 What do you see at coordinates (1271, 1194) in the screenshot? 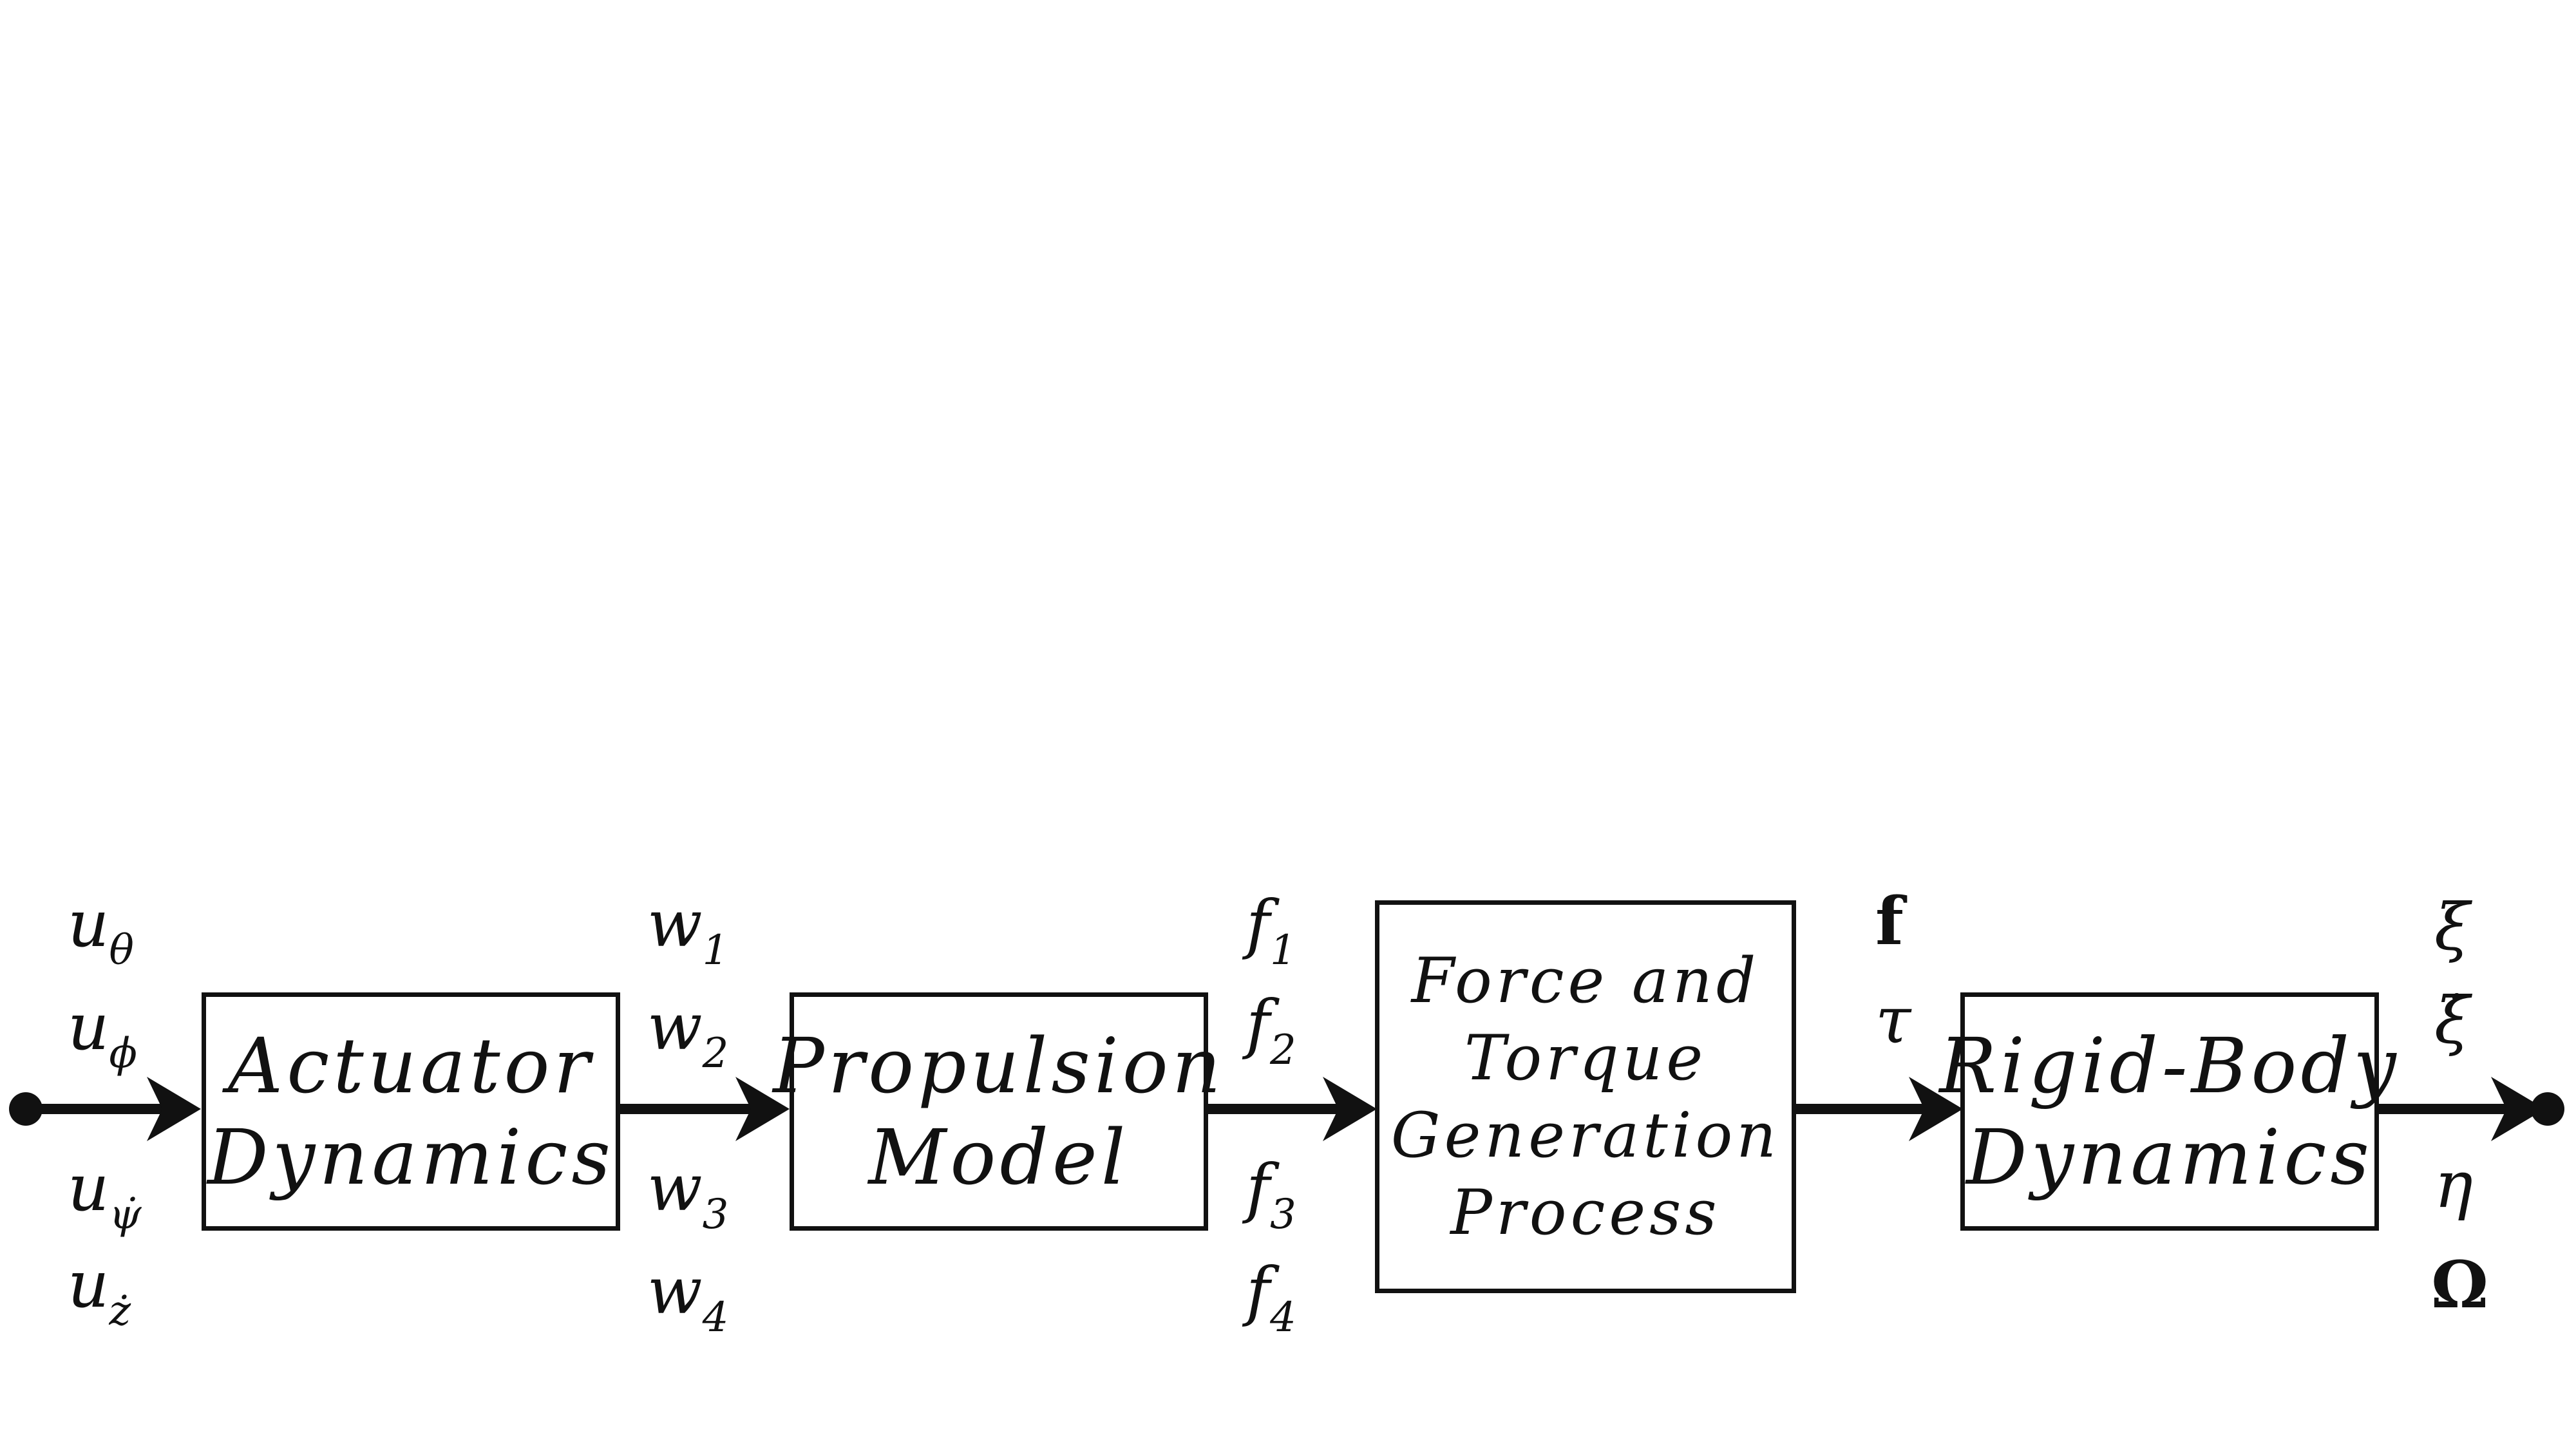
I see `signal-f3: f3` at bounding box center [1271, 1194].